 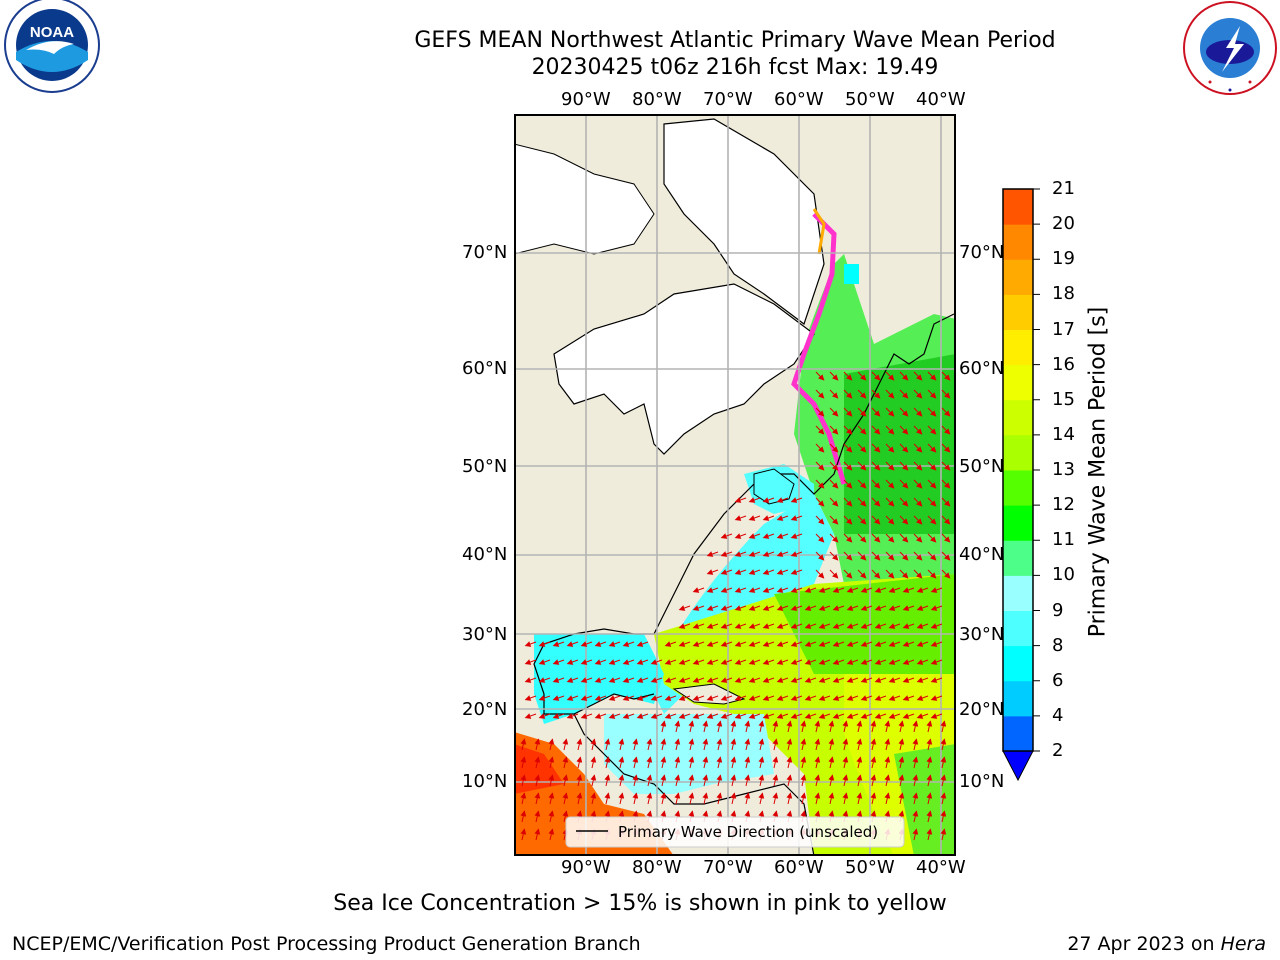 What do you see at coordinates (1243, 944) in the screenshot?
I see `footer-machine: Hera` at bounding box center [1243, 944].